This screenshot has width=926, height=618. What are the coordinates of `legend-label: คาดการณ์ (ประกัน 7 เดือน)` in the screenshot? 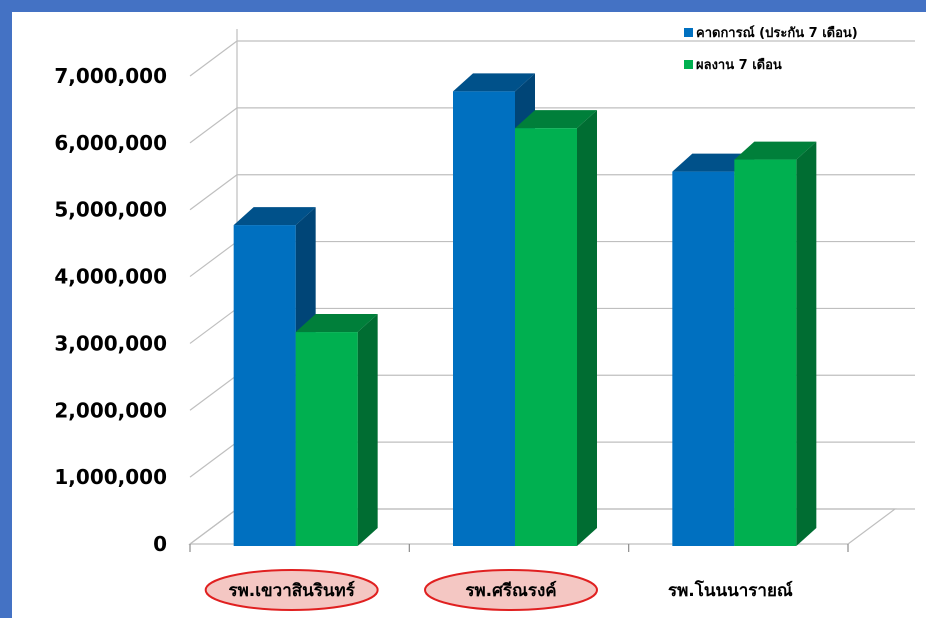 It's located at (777, 33).